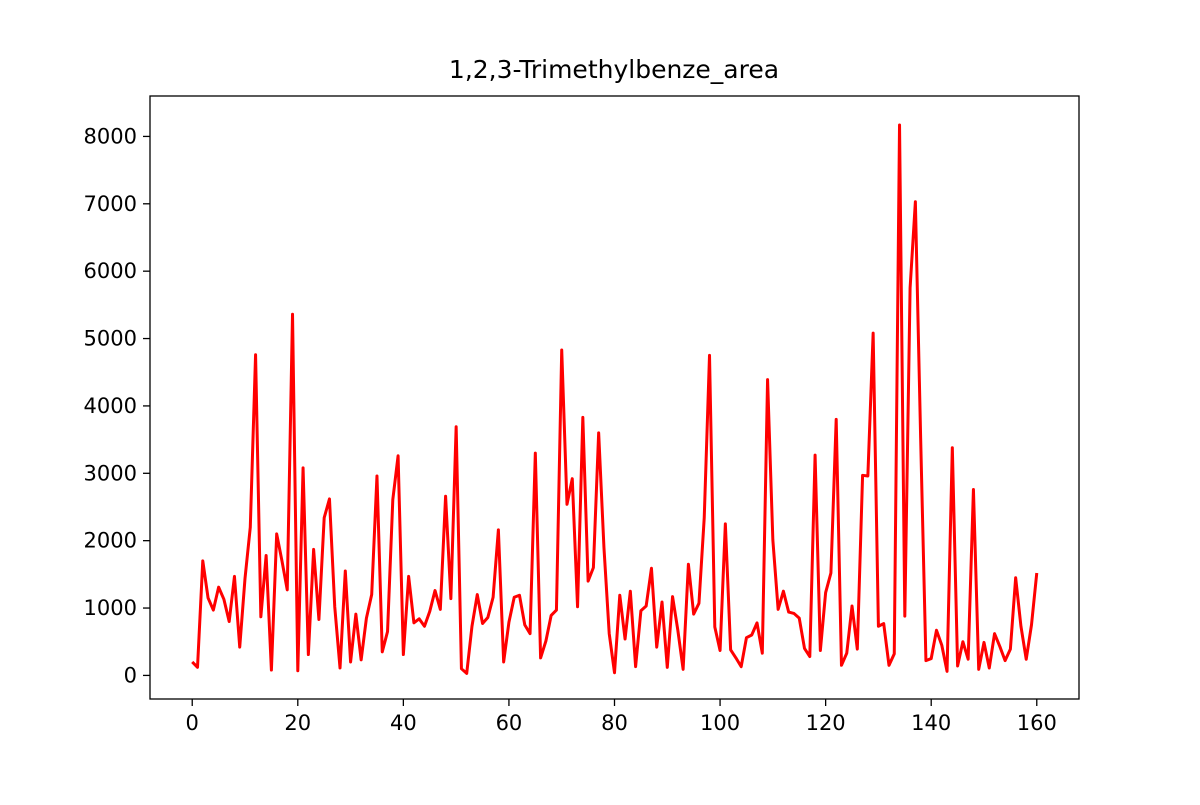  Describe the element at coordinates (403, 723) in the screenshot. I see `x-tick-label: 40` at that location.